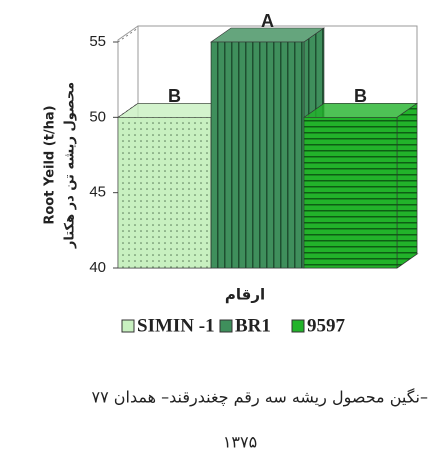 This screenshot has width=432, height=463. What do you see at coordinates (326, 325) in the screenshot?
I see `legend-label: 9597` at bounding box center [326, 325].